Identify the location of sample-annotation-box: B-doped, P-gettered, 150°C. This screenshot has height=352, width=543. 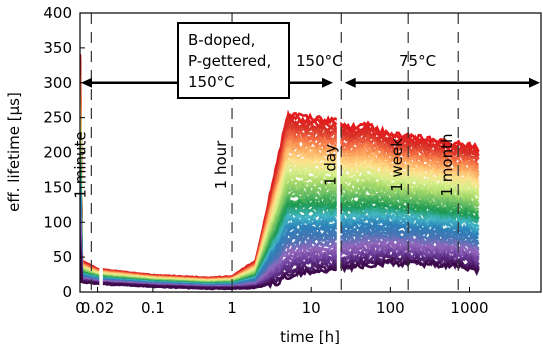
(233, 60).